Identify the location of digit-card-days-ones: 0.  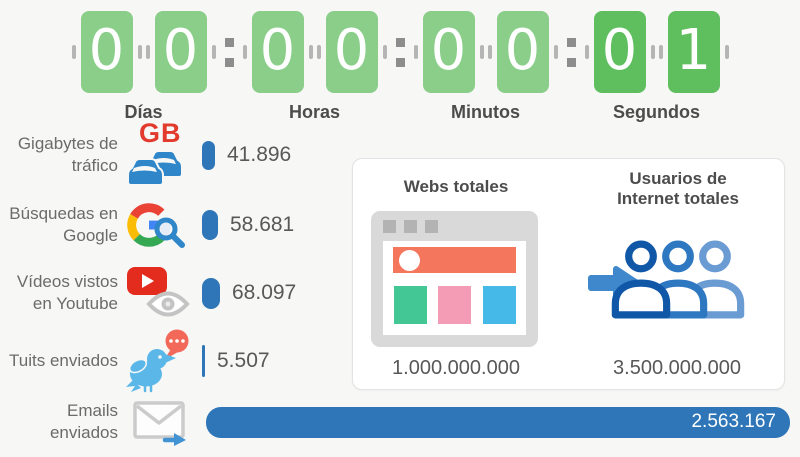
(180, 52).